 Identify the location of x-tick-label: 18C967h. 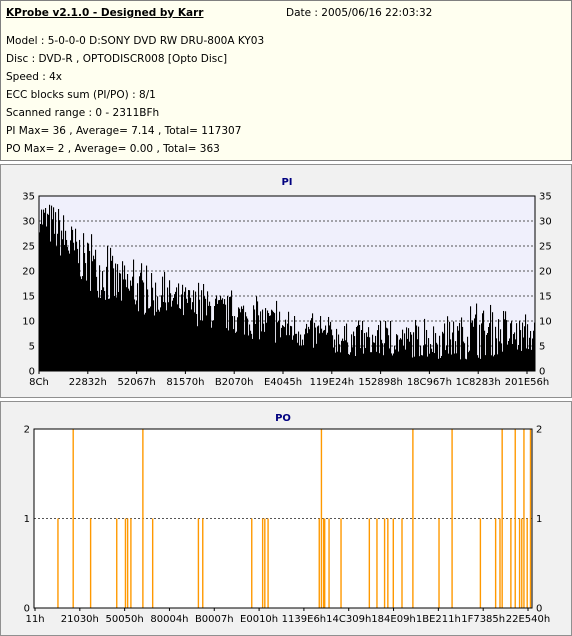
(429, 382).